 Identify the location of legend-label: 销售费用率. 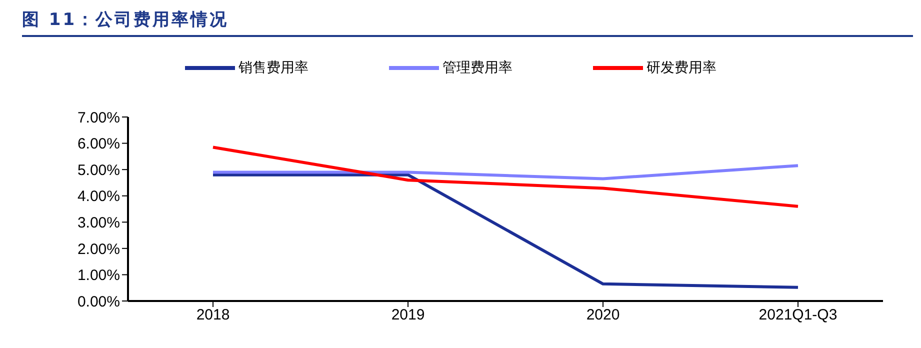
(273, 68).